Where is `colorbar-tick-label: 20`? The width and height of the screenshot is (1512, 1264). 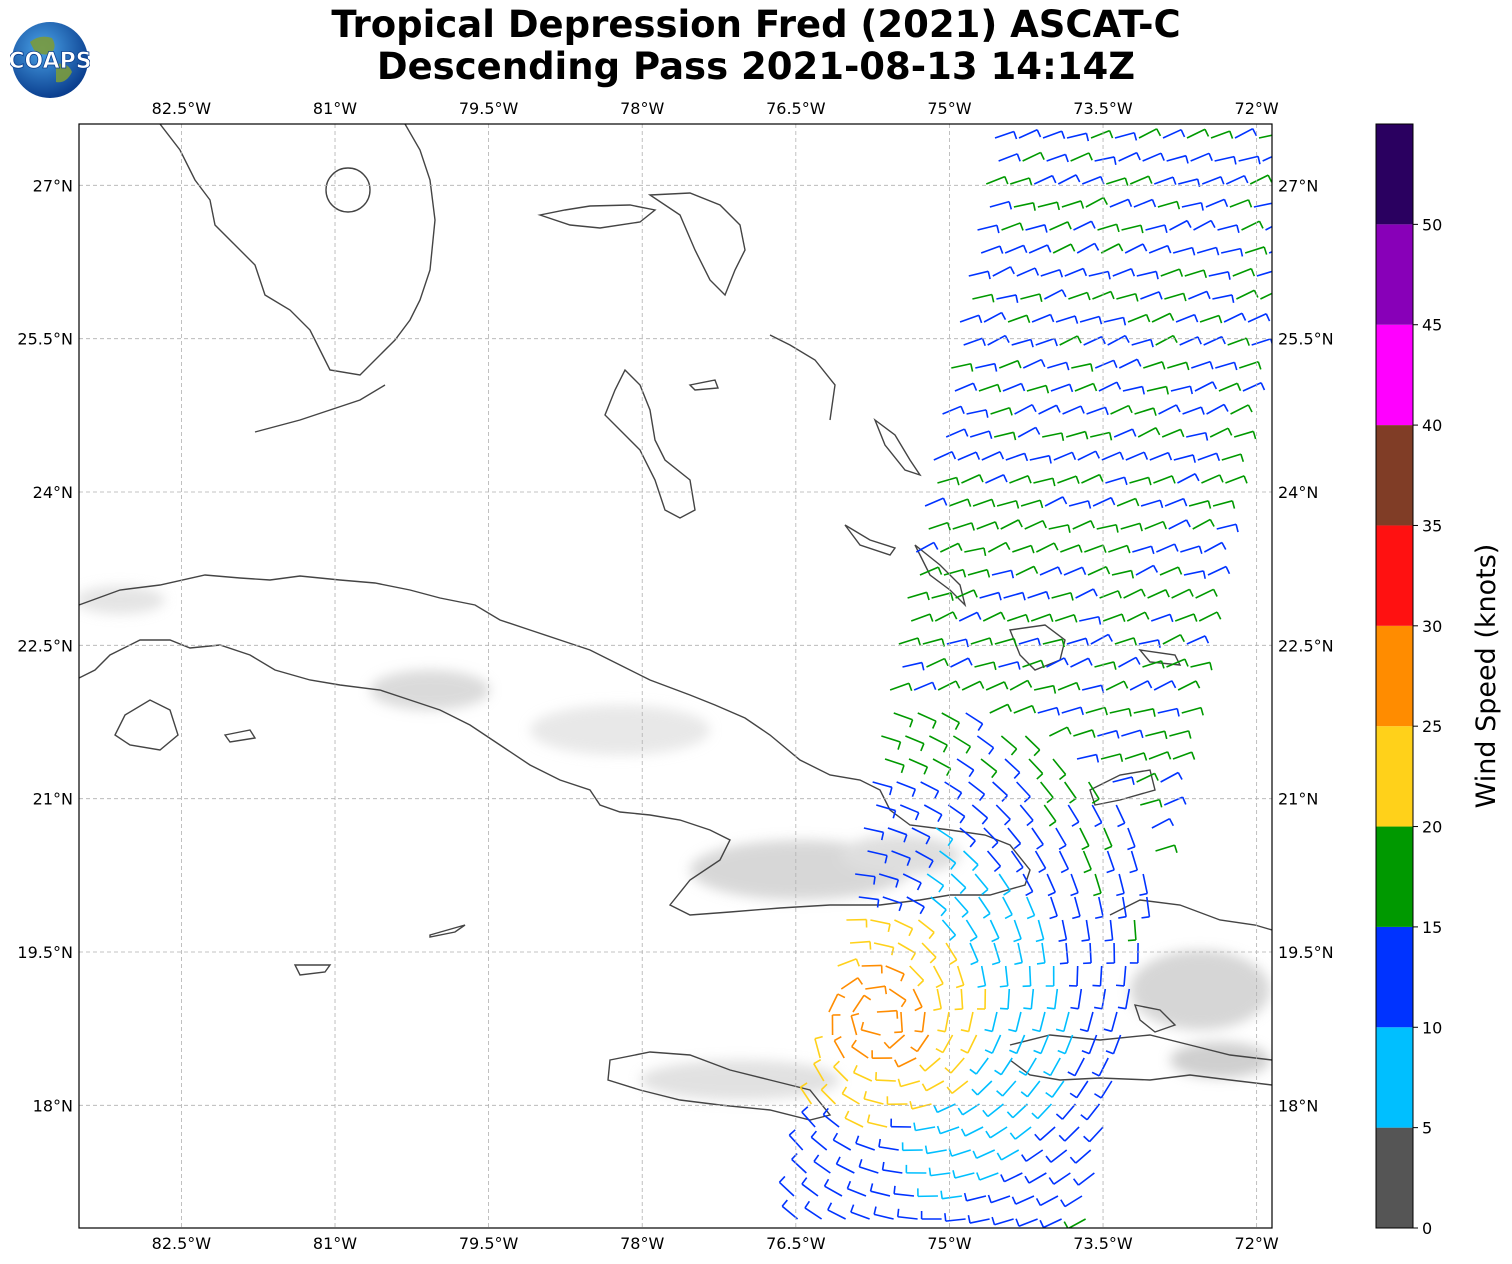 colorbar-tick-label: 20 is located at coordinates (1432, 827).